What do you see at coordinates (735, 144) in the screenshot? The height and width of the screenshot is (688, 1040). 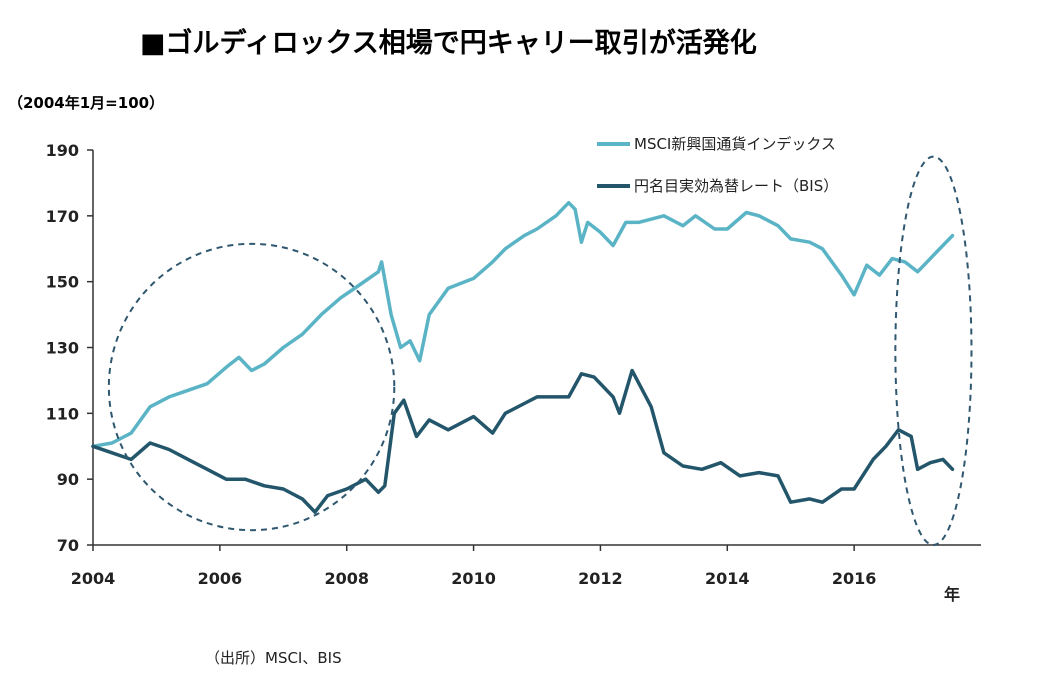 I see `legend-label-msci: MSCI新興国通貨インデックス` at bounding box center [735, 144].